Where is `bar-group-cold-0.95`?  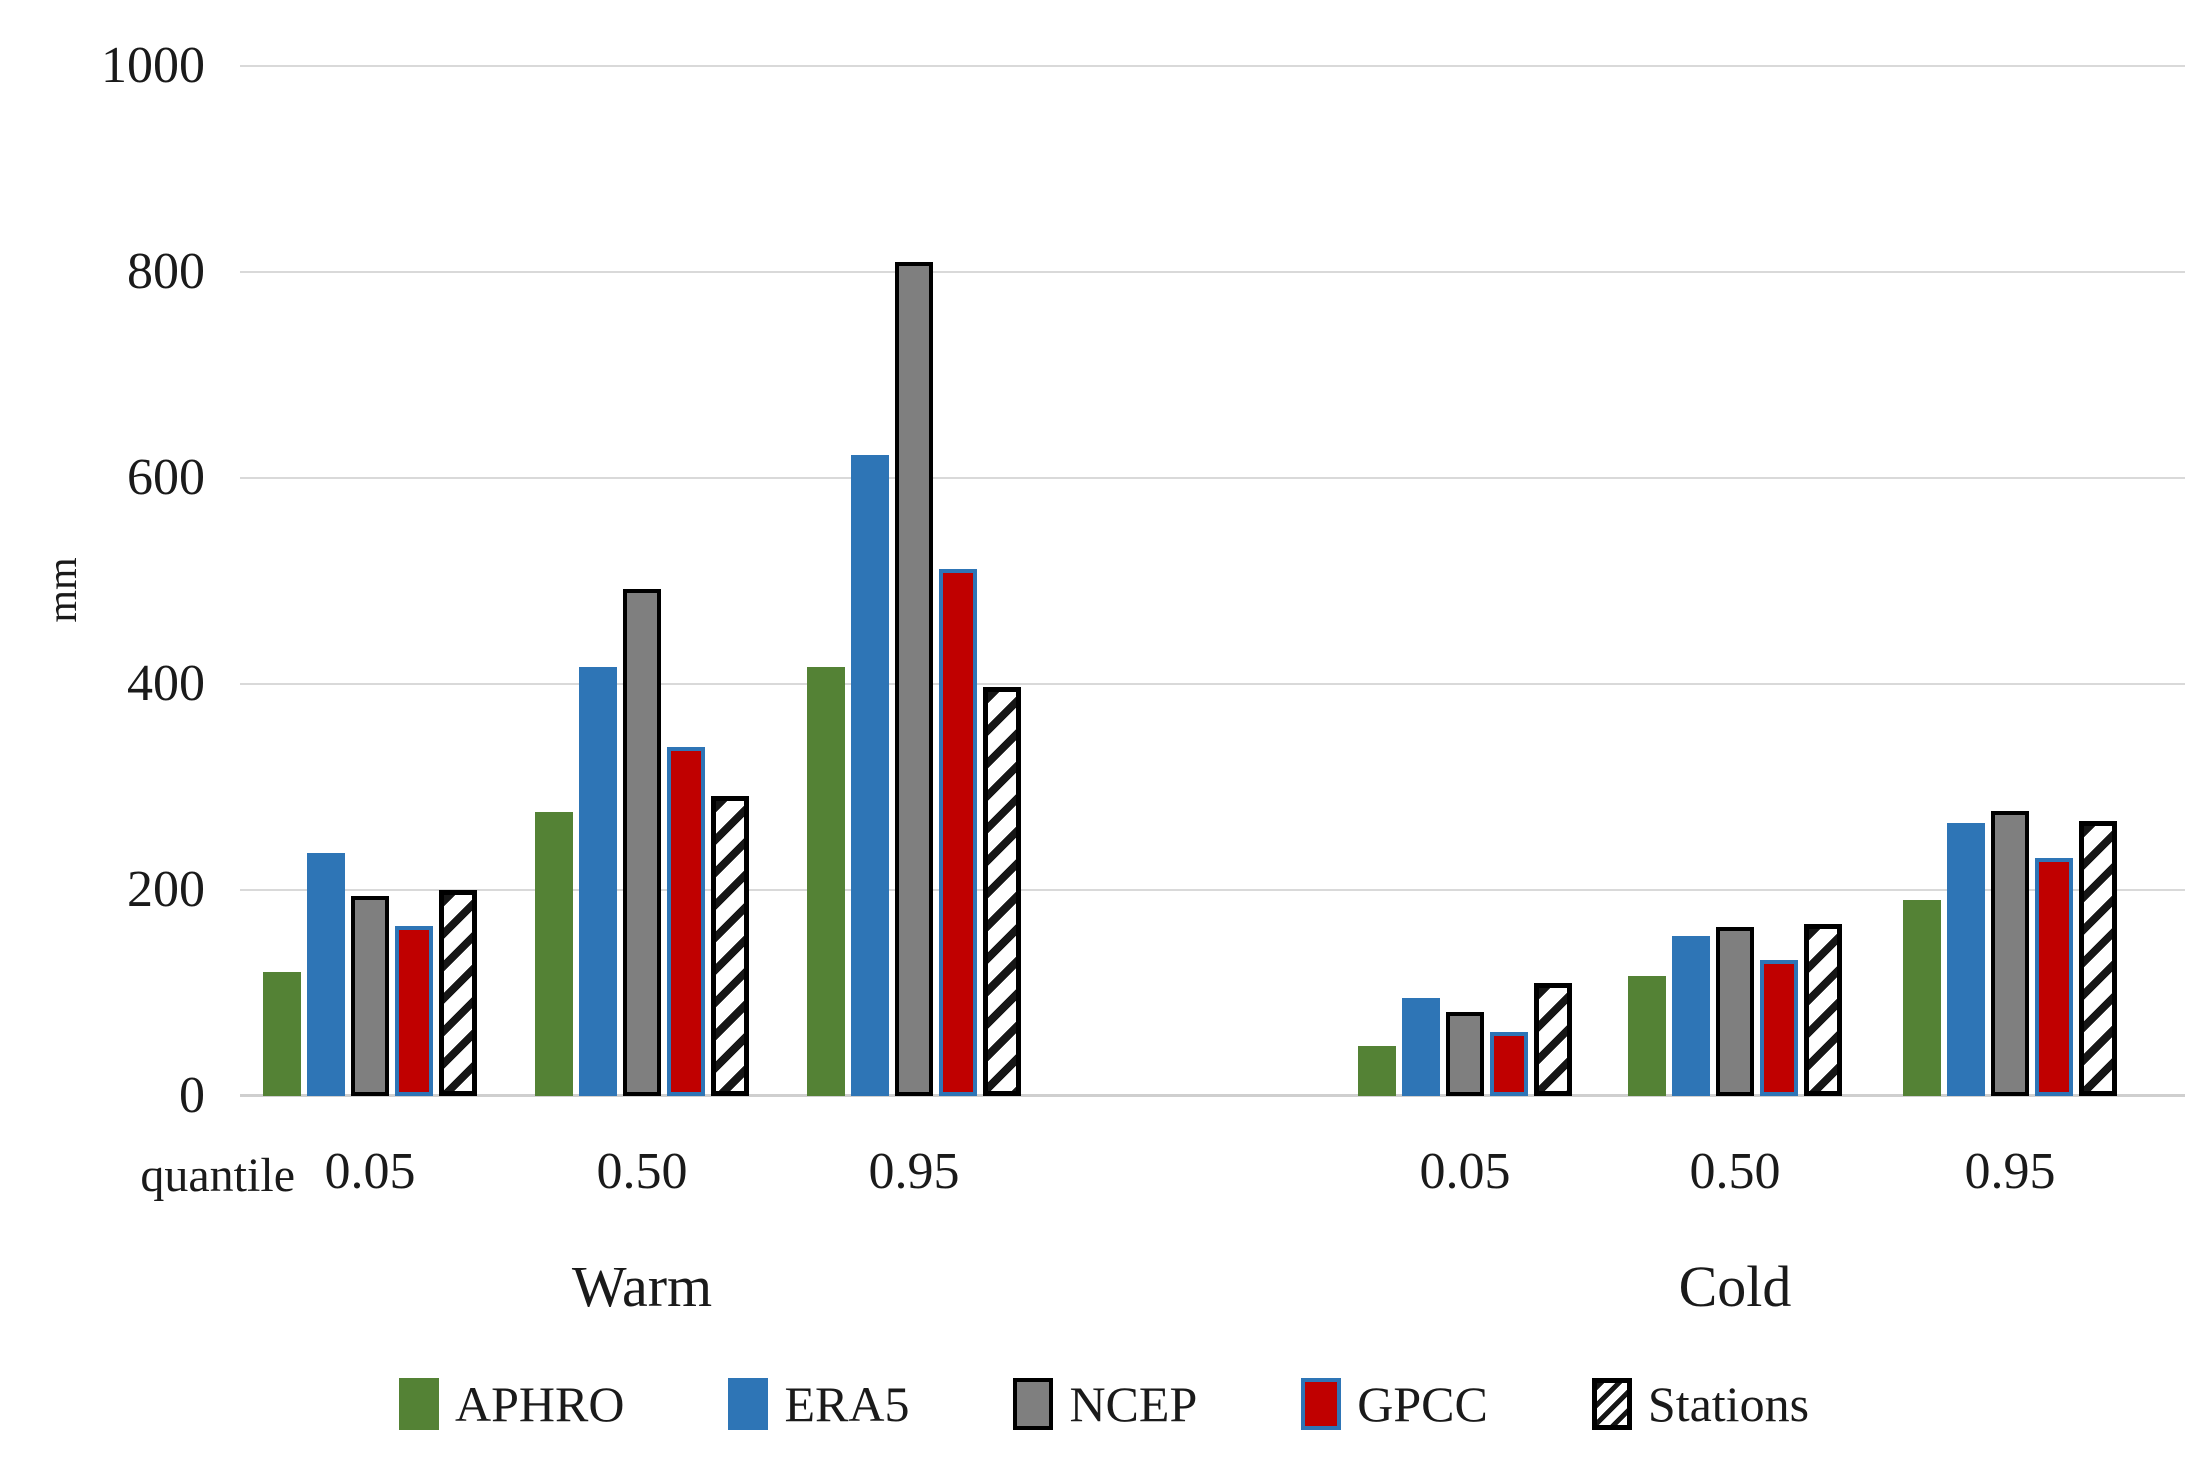 bar-group-cold-0.95 is located at coordinates (2010, 953).